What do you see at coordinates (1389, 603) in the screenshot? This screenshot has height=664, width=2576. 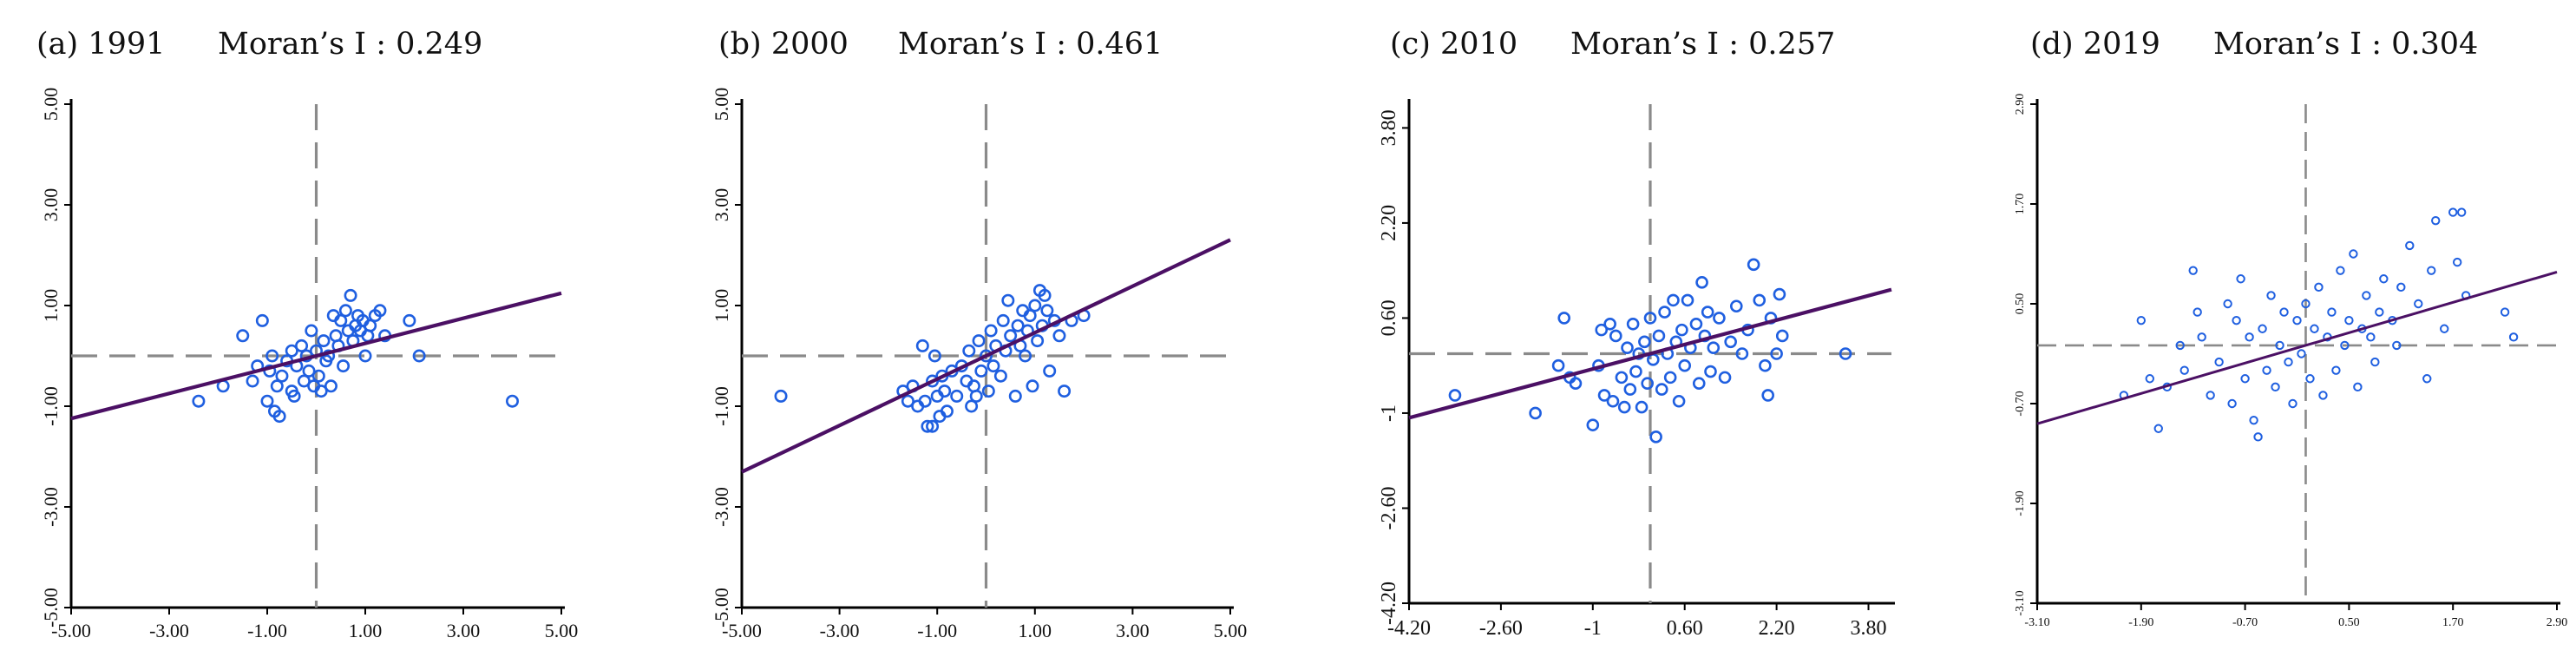 I see `y-tick-label: -4.20` at bounding box center [1389, 603].